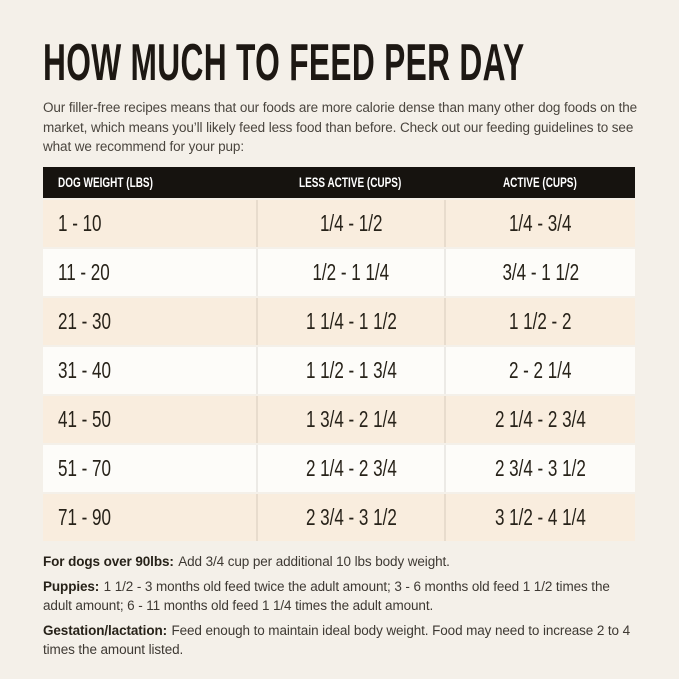  What do you see at coordinates (539, 468) in the screenshot?
I see `cell-active: 2 3/4 - 3 1/2` at bounding box center [539, 468].